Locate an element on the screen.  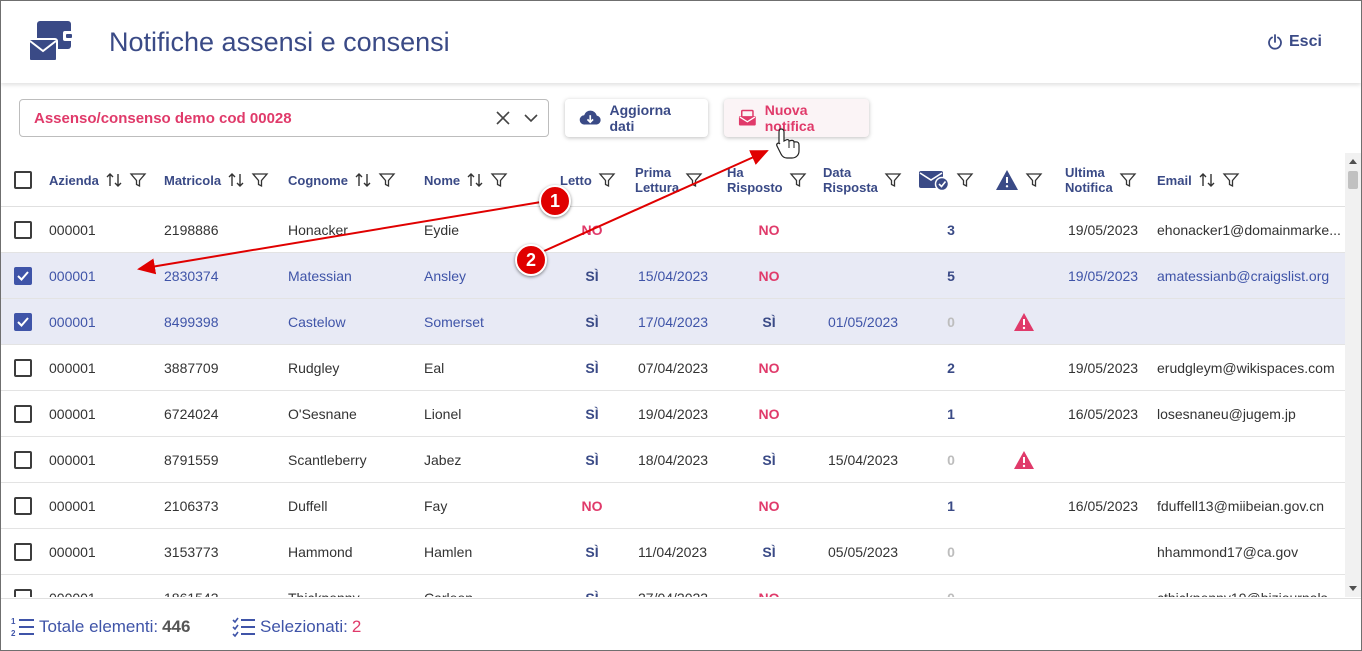
new-notification-button: Nuova notifica is located at coordinates (796, 118).